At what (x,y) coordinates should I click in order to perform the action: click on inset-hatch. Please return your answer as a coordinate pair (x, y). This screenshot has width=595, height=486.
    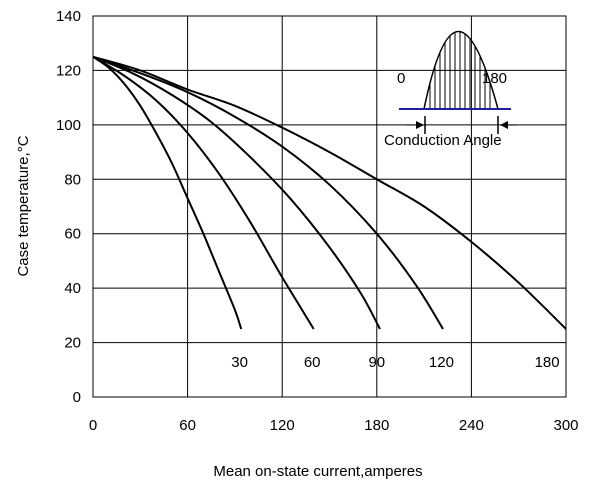
    Looking at the image, I should click on (460, 70).